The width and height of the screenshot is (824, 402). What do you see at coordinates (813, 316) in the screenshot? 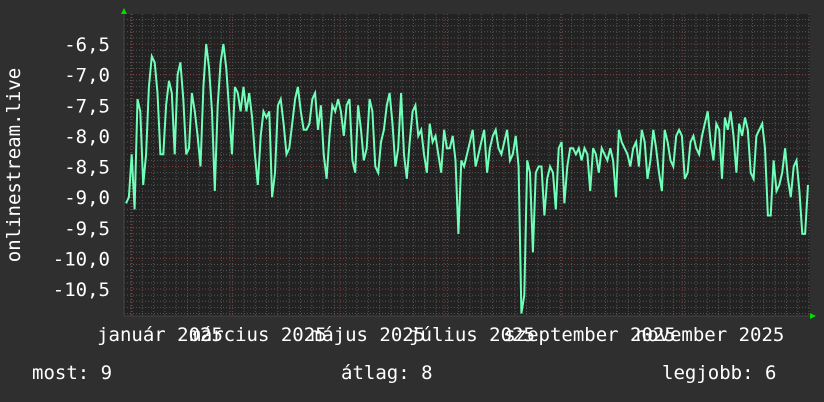
I see `x-axis-arrow-icon` at bounding box center [813, 316].